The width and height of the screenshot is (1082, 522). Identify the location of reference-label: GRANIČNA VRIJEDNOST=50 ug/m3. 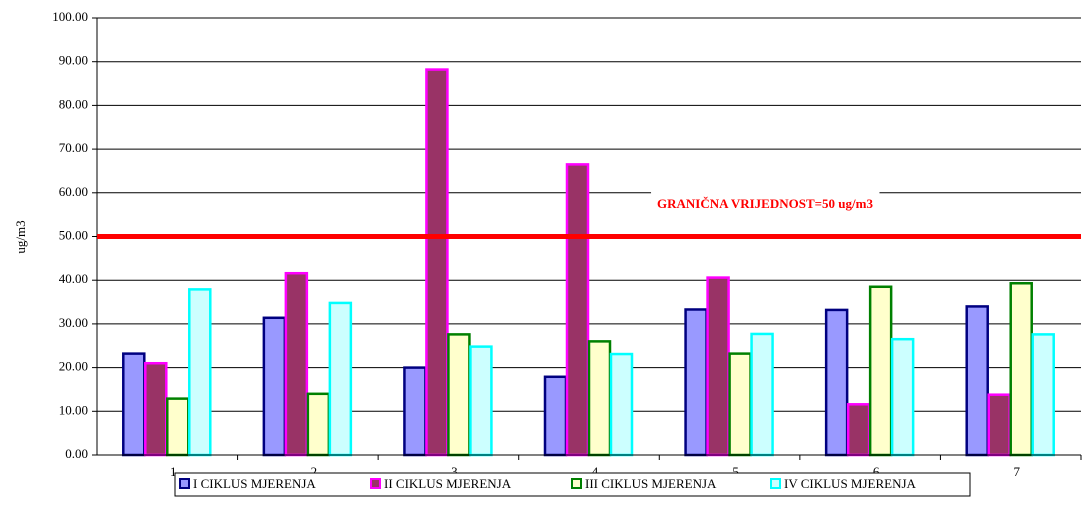
(765, 203).